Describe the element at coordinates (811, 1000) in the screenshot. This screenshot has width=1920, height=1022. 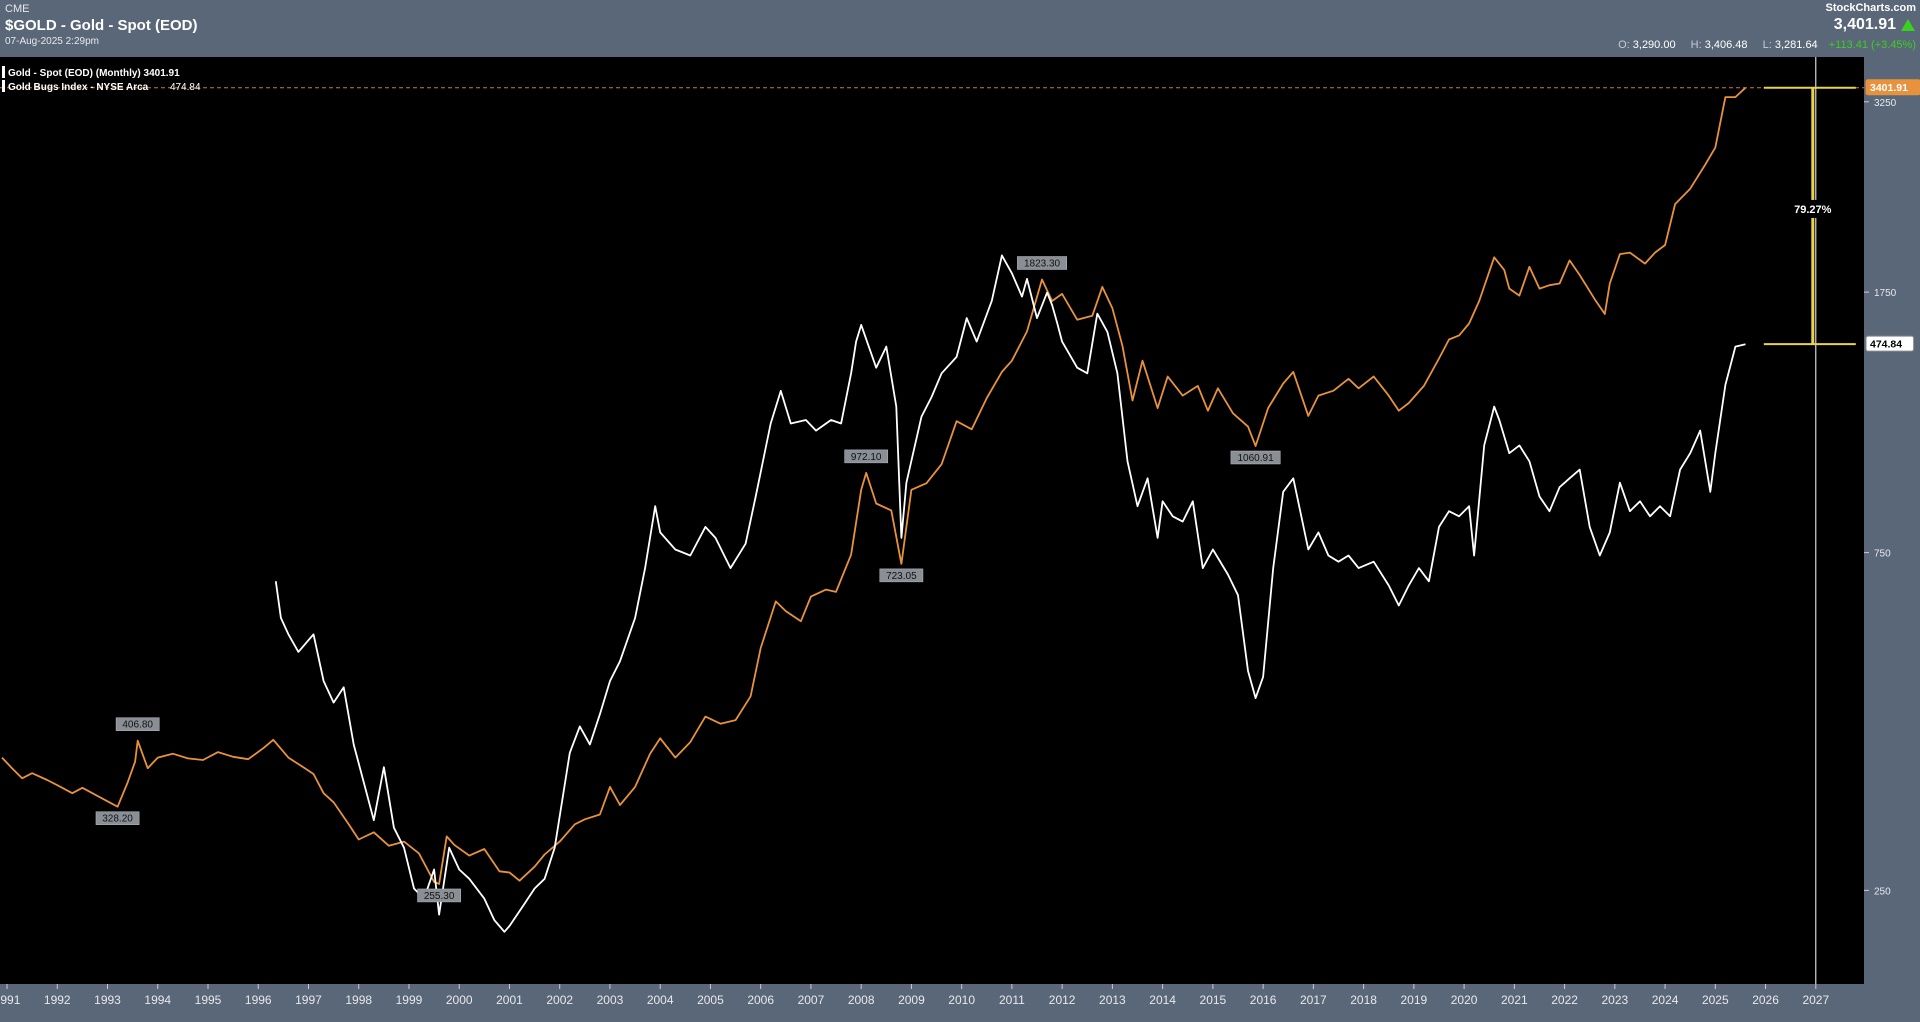
I see `x-tick-label: 2007` at that location.